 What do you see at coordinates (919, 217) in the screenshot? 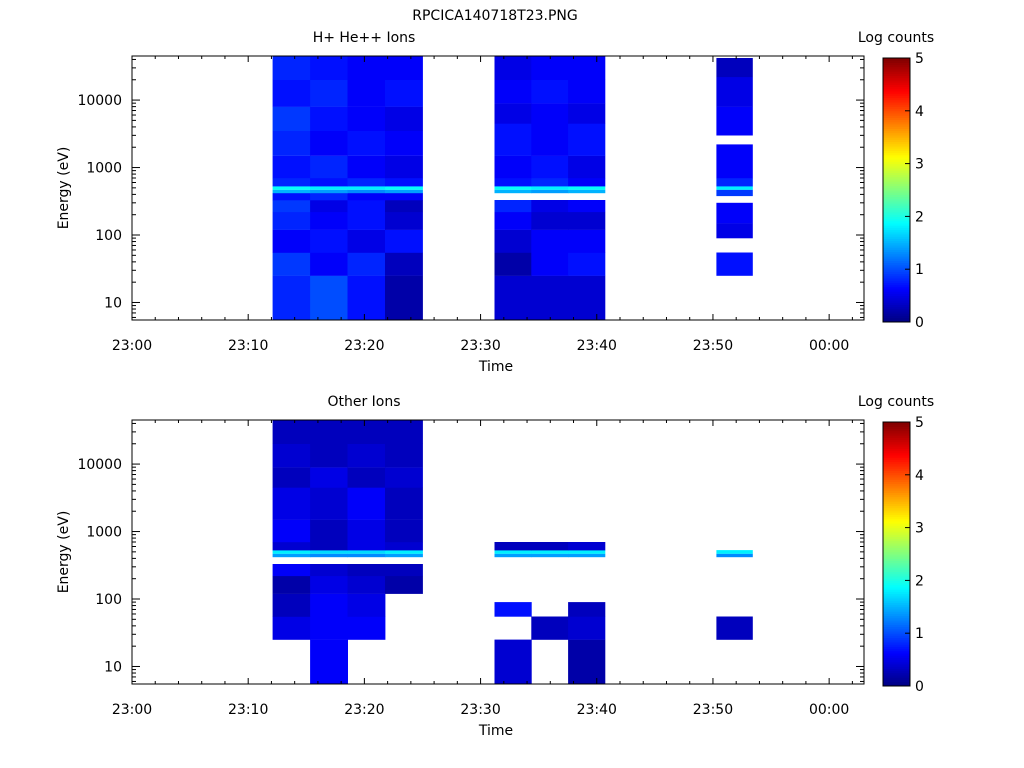
I see `colorbar-tick-label: 2` at bounding box center [919, 217].